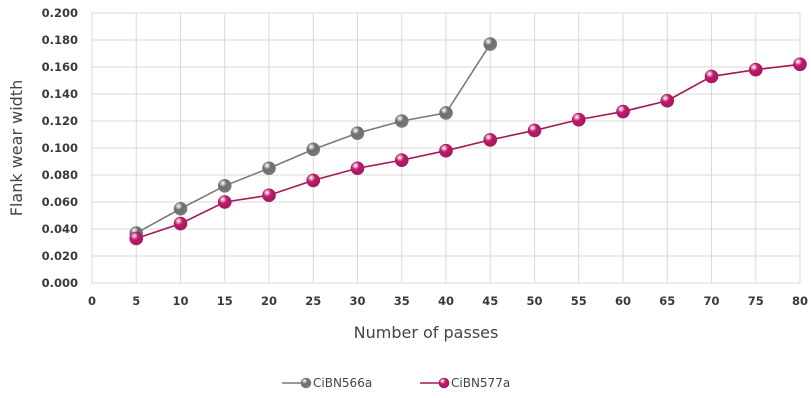  What do you see at coordinates (313, 301) in the screenshot?
I see `x-tick-label: 25` at bounding box center [313, 301].